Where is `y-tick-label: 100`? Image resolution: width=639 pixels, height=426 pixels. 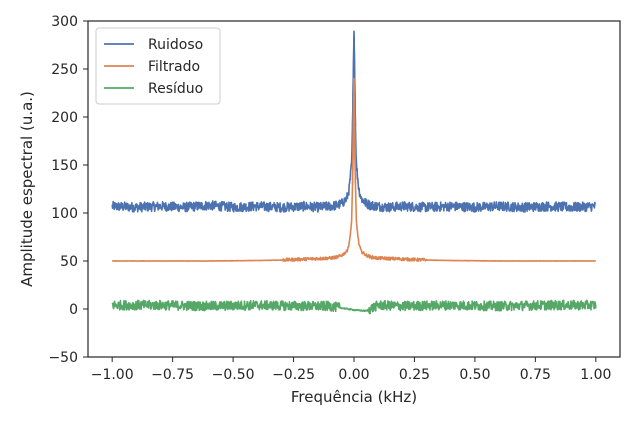
y-tick-label: 100 is located at coordinates (64, 214).